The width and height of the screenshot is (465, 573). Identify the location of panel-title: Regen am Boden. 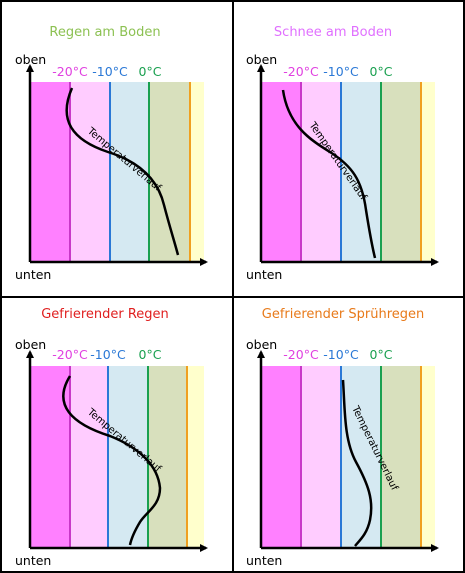
(104, 32).